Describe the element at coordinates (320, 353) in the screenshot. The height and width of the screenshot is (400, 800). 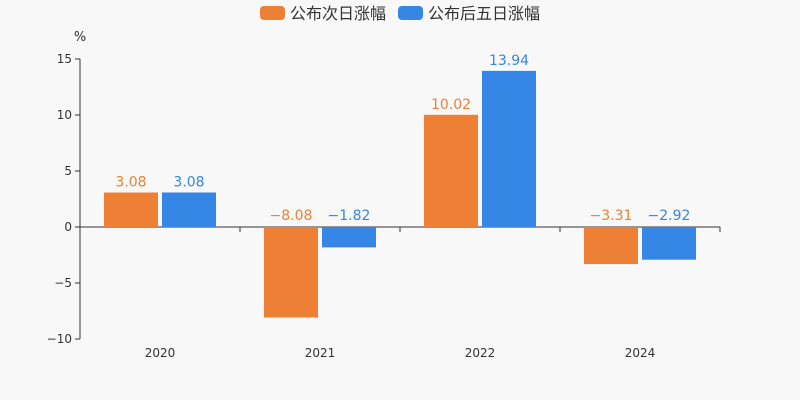
I see `x-tick-label: 2021` at that location.